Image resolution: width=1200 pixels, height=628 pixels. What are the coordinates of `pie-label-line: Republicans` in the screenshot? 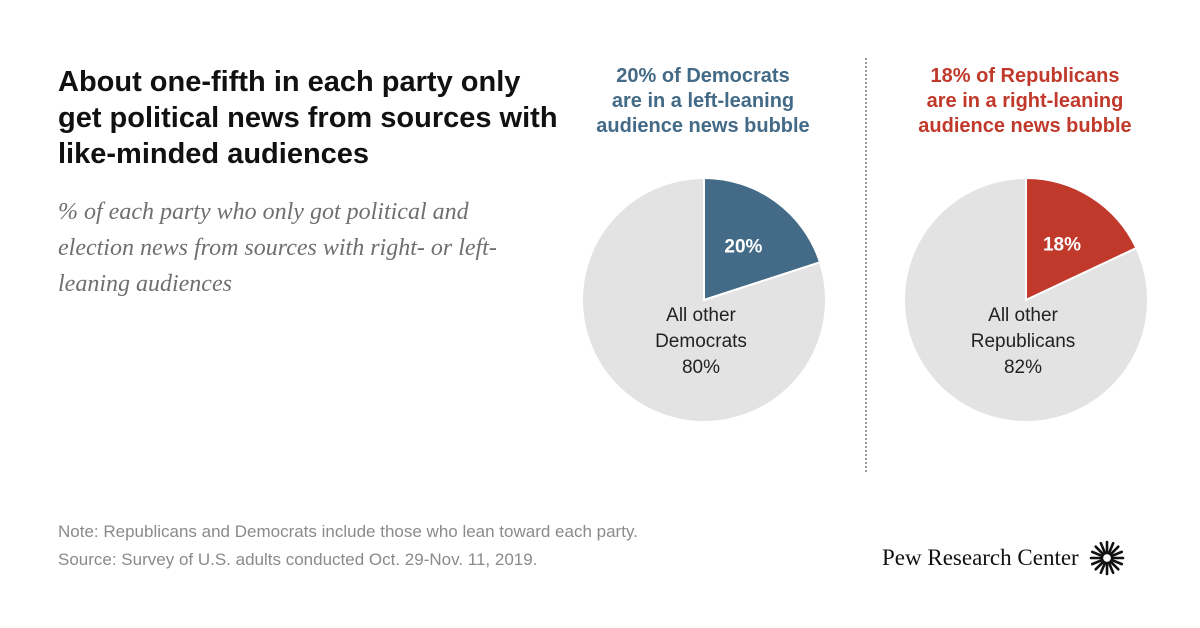 It's located at (1023, 341).